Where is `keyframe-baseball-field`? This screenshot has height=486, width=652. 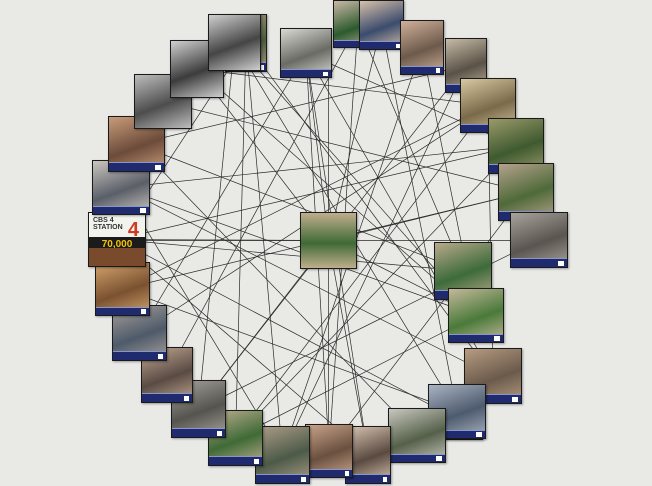 keyframe-baseball-field is located at coordinates (476, 315).